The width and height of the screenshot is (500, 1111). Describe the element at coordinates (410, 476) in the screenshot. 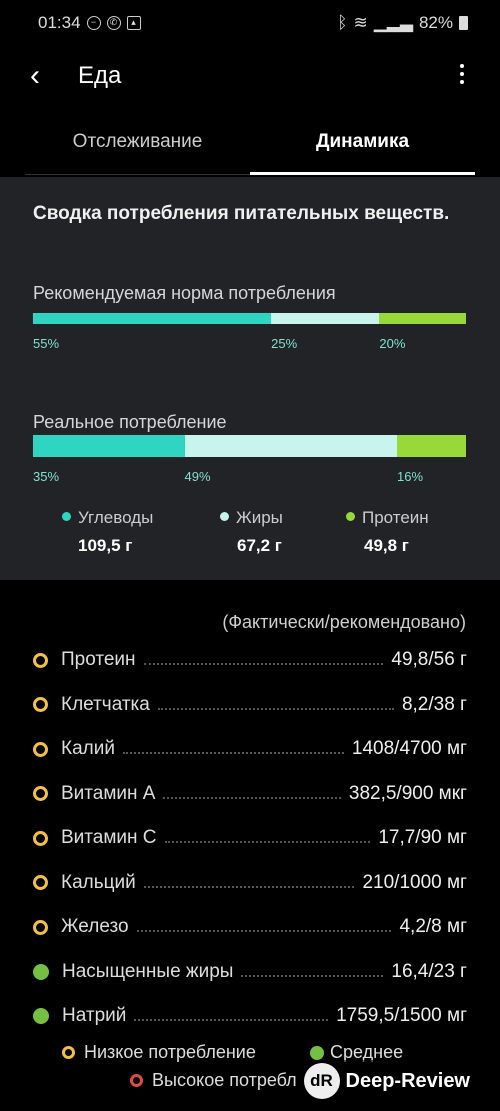

I see `actual-percent-2: 16%` at that location.